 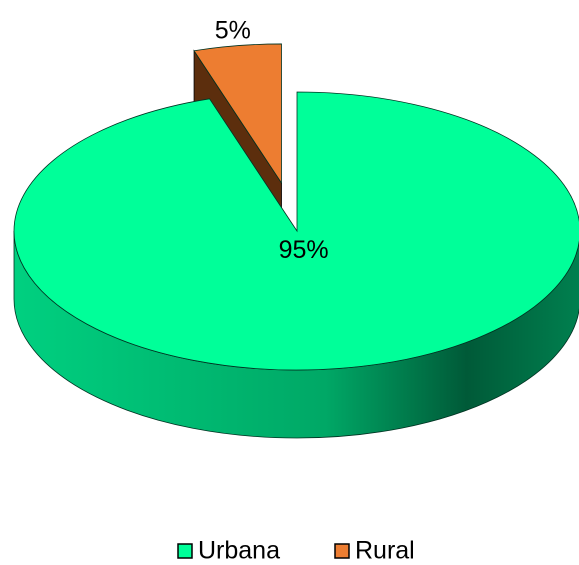 I want to click on legend-label: Rural, so click(x=385, y=551).